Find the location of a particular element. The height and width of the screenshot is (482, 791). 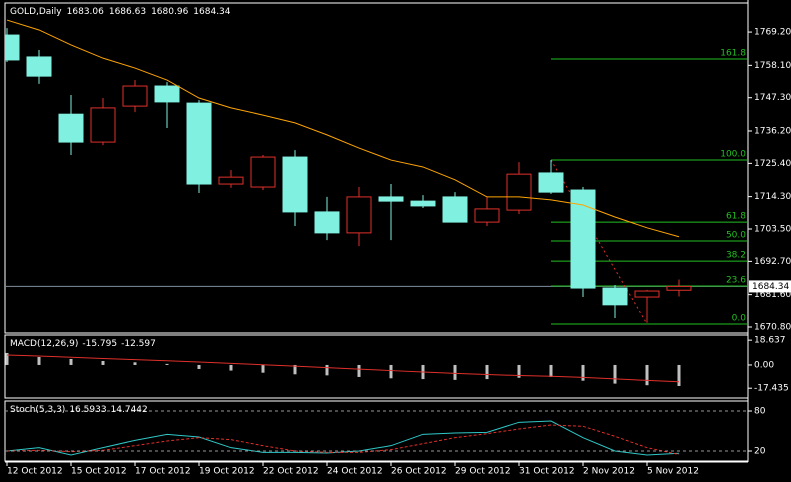

x-tick-label: 22 Oct 2012 is located at coordinates (291, 472).